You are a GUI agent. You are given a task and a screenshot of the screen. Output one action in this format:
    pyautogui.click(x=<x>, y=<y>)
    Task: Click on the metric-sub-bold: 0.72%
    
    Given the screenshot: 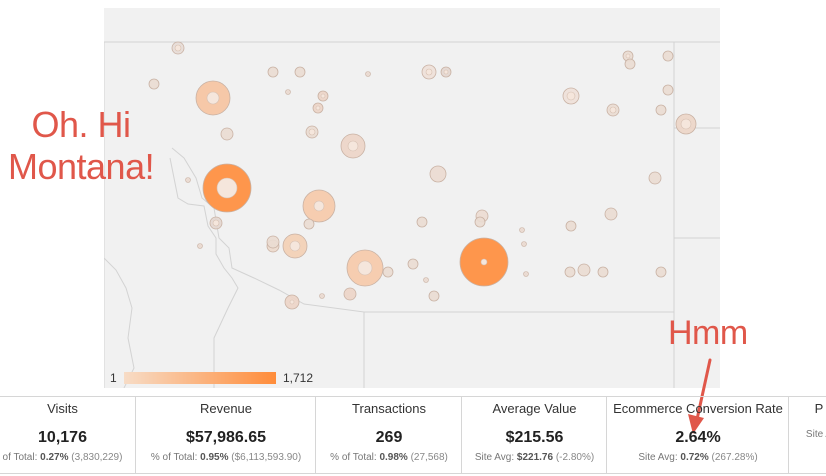 What is the action you would take?
    pyautogui.click(x=694, y=457)
    